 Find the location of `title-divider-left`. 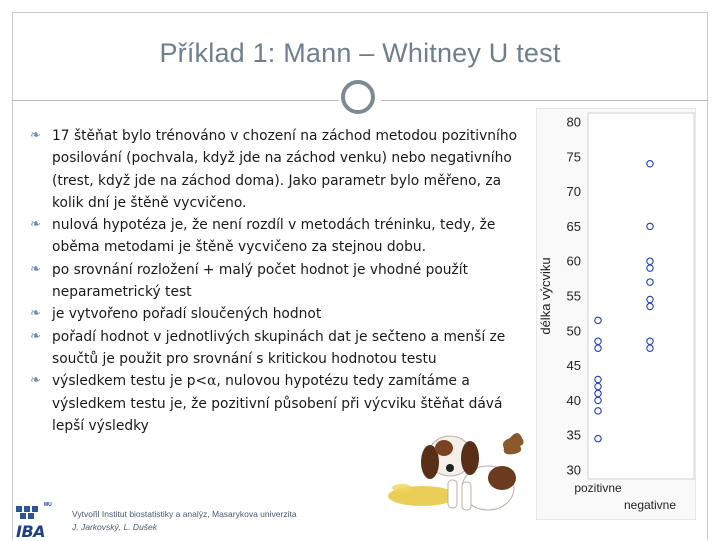

title-divider-left is located at coordinates (175, 100).